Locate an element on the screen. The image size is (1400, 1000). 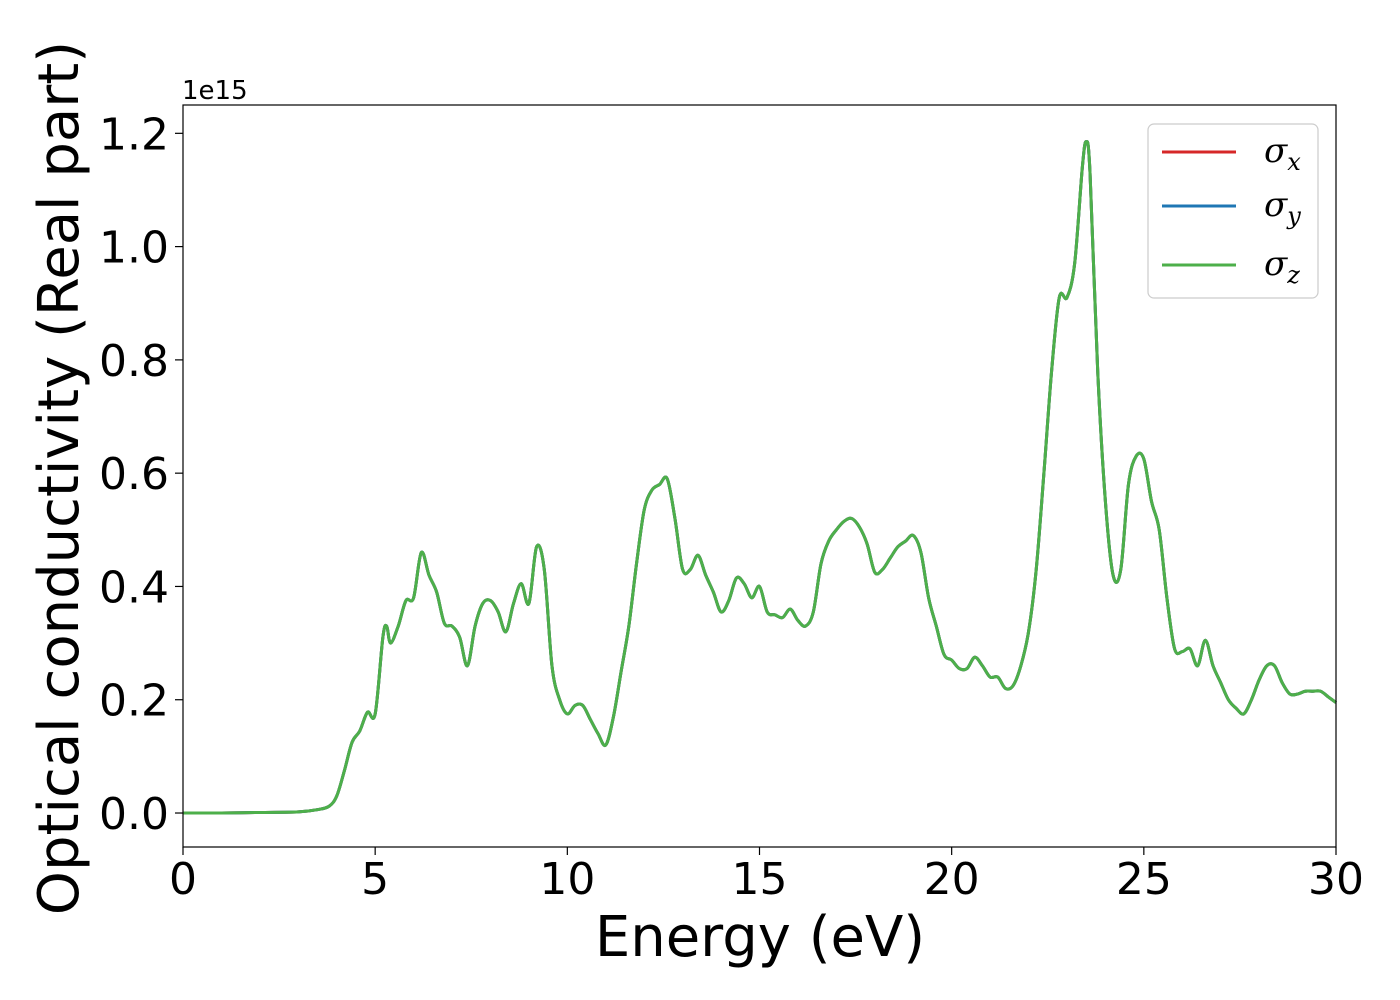
x-tick-label: 25 is located at coordinates (1144, 879).